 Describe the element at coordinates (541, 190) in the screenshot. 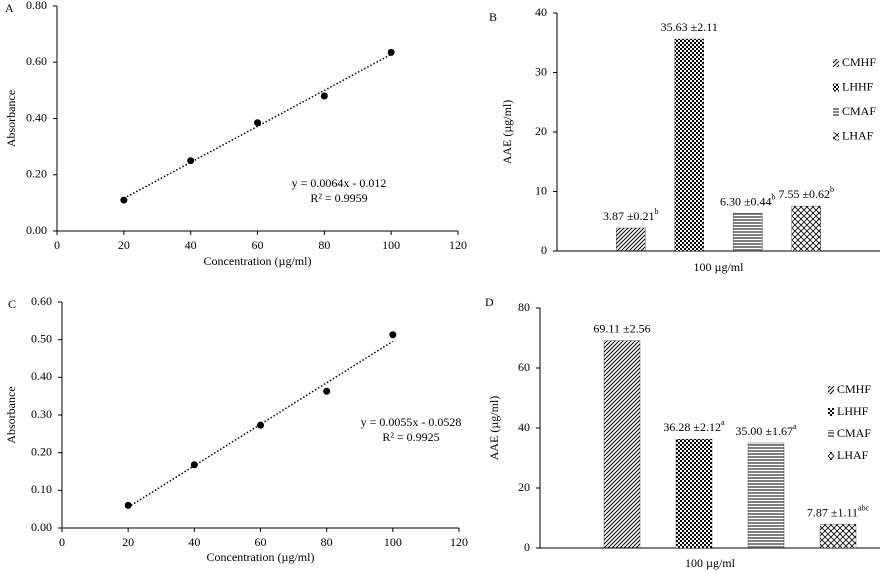

I see `y-tick-label: 10` at that location.